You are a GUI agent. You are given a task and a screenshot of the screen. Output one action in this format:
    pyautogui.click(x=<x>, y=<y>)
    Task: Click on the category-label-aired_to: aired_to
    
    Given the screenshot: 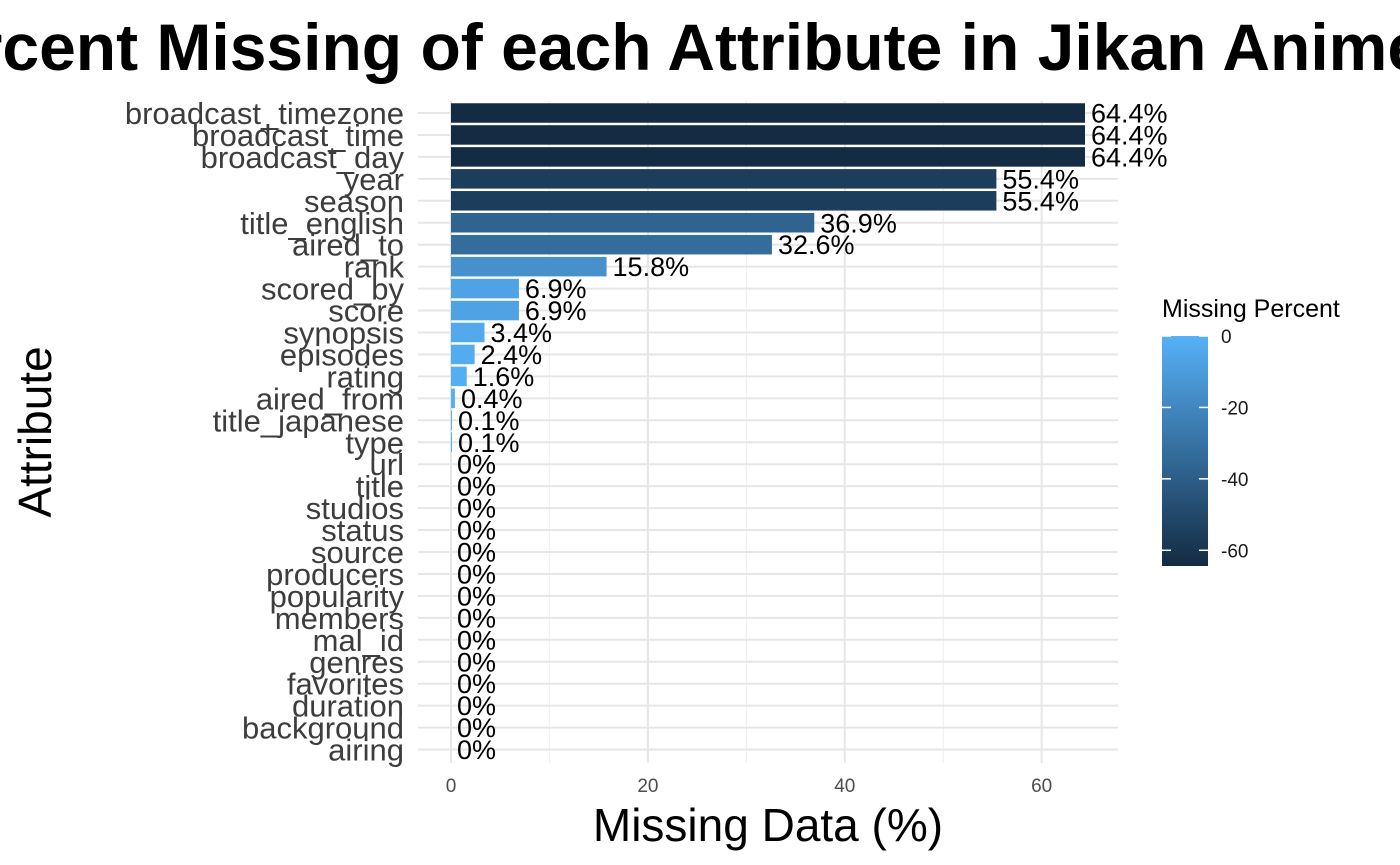 What is the action you would take?
    pyautogui.click(x=348, y=245)
    